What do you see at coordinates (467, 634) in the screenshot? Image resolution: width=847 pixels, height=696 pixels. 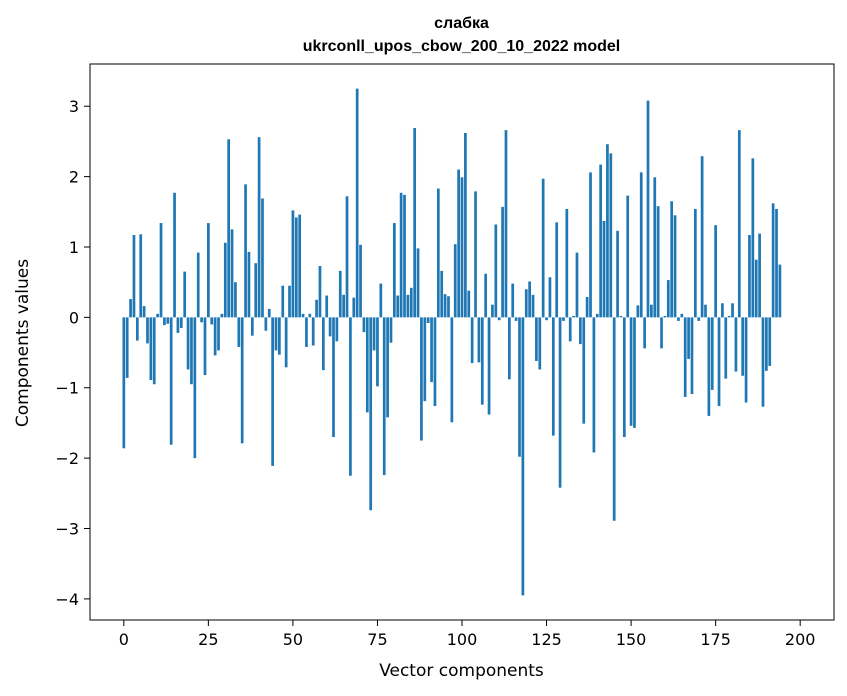 I see `x-axis-ticks: 0 25 50 75 100 125 150 175 200` at bounding box center [467, 634].